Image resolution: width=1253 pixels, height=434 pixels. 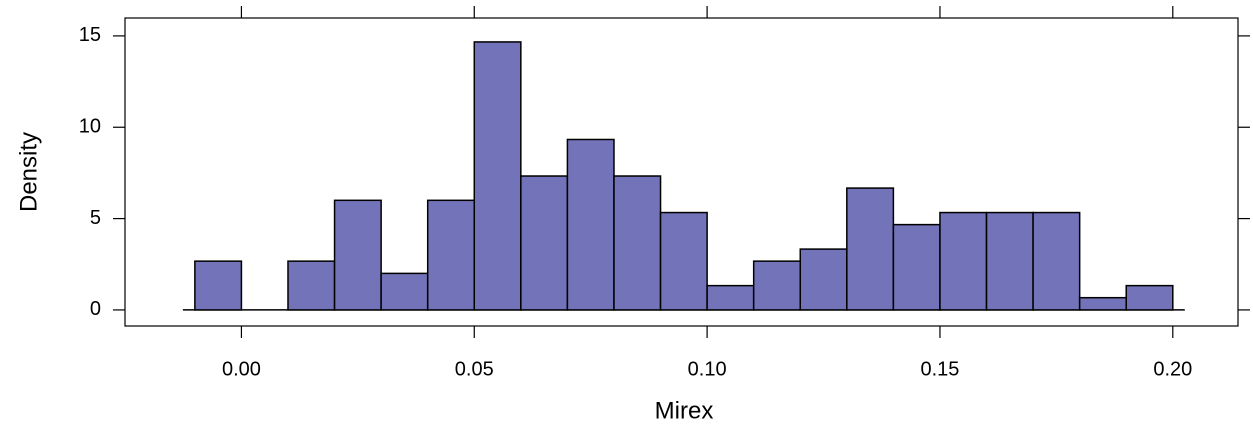 What do you see at coordinates (95, 309) in the screenshot?
I see `y-tick-label: 0` at bounding box center [95, 309].